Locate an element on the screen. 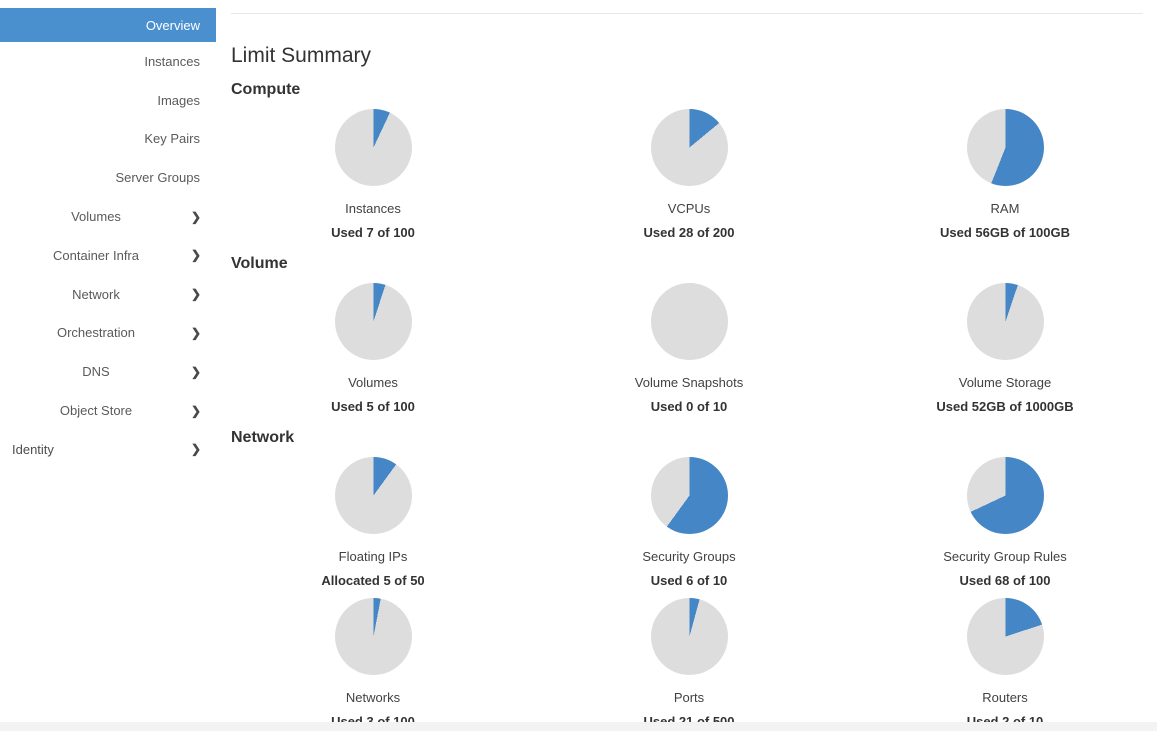  sidebar-item-server-groups: Server Groups is located at coordinates (108, 177).